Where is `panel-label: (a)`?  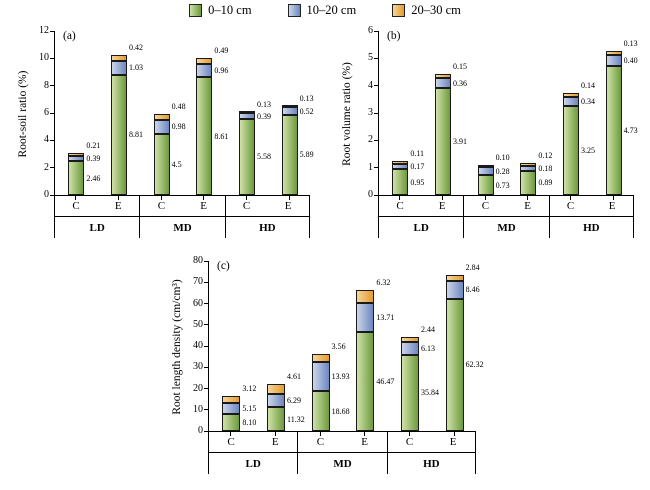
panel-label: (a) is located at coordinates (69, 36).